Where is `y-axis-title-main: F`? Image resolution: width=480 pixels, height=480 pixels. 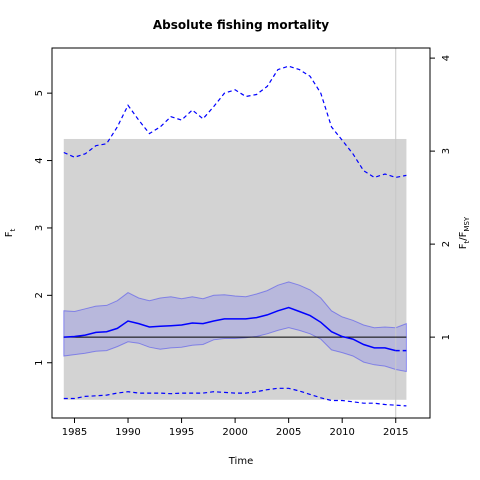 y-axis-title-main: F is located at coordinates (9, 234).